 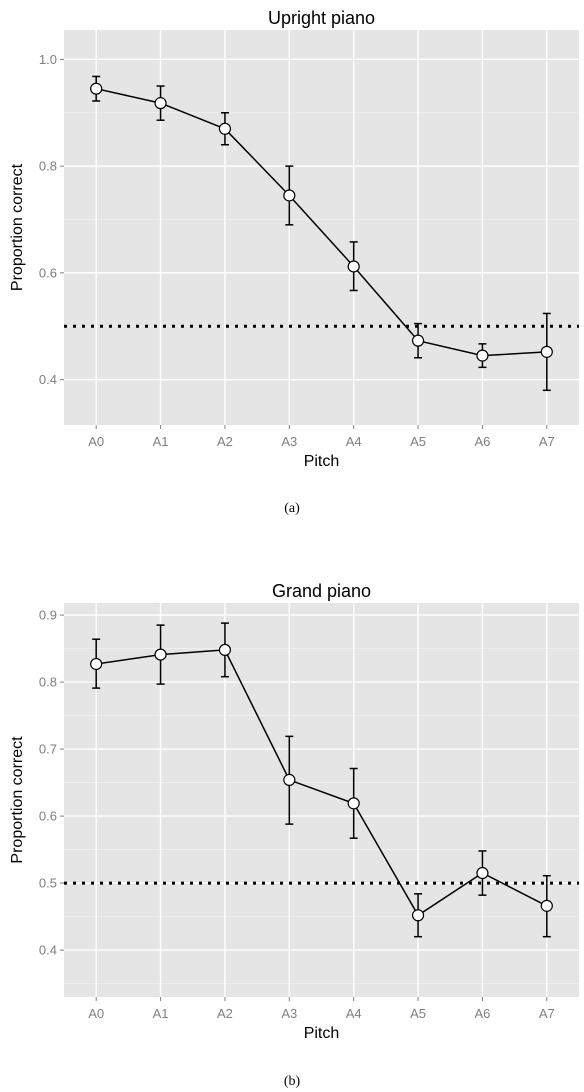 I want to click on chart-title: Upright piano, so click(x=321, y=18).